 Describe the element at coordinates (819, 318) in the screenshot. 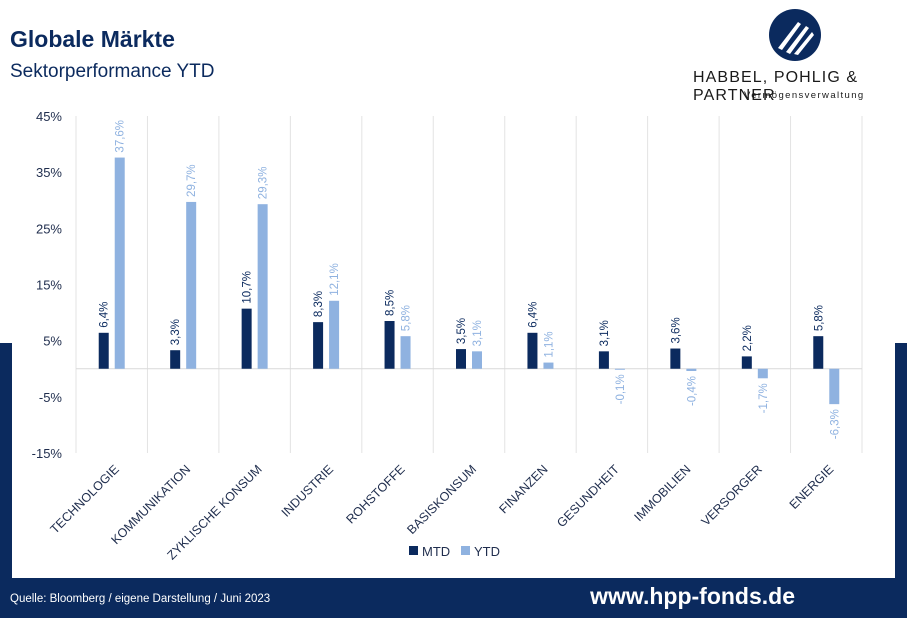

I see `data-label-mtd: 5,8%` at that location.